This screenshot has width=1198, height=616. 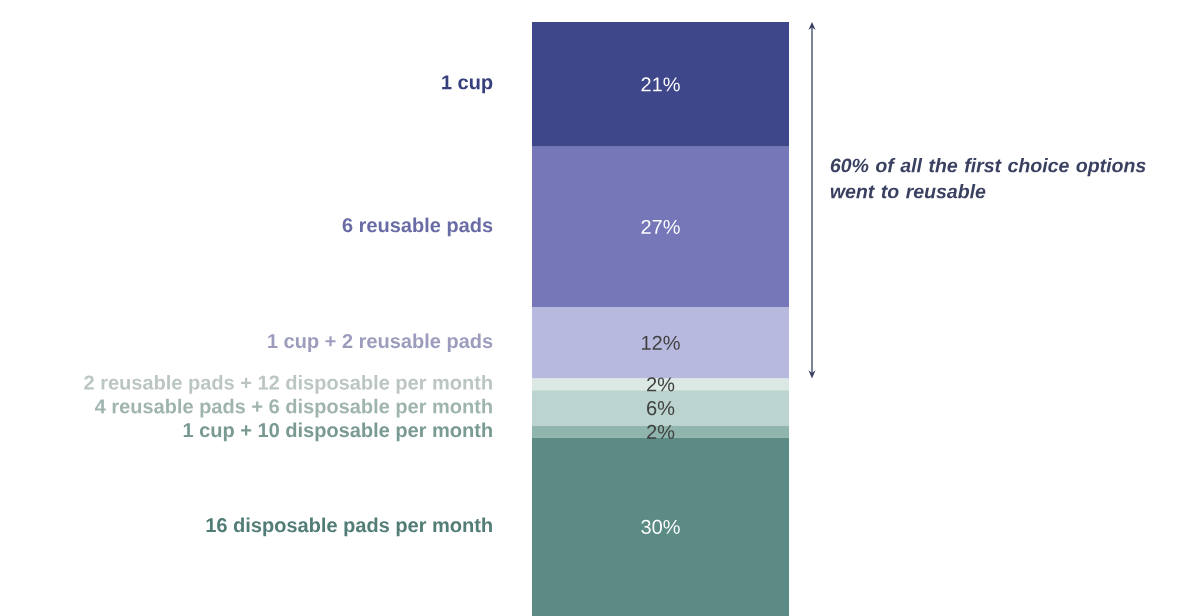 I want to click on data-label: 12%, so click(x=661, y=342).